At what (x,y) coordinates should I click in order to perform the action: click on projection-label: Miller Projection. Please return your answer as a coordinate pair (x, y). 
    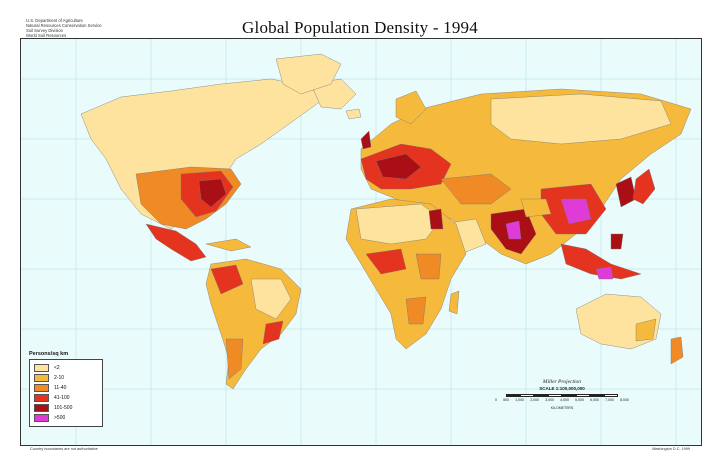
    Looking at the image, I should click on (562, 382).